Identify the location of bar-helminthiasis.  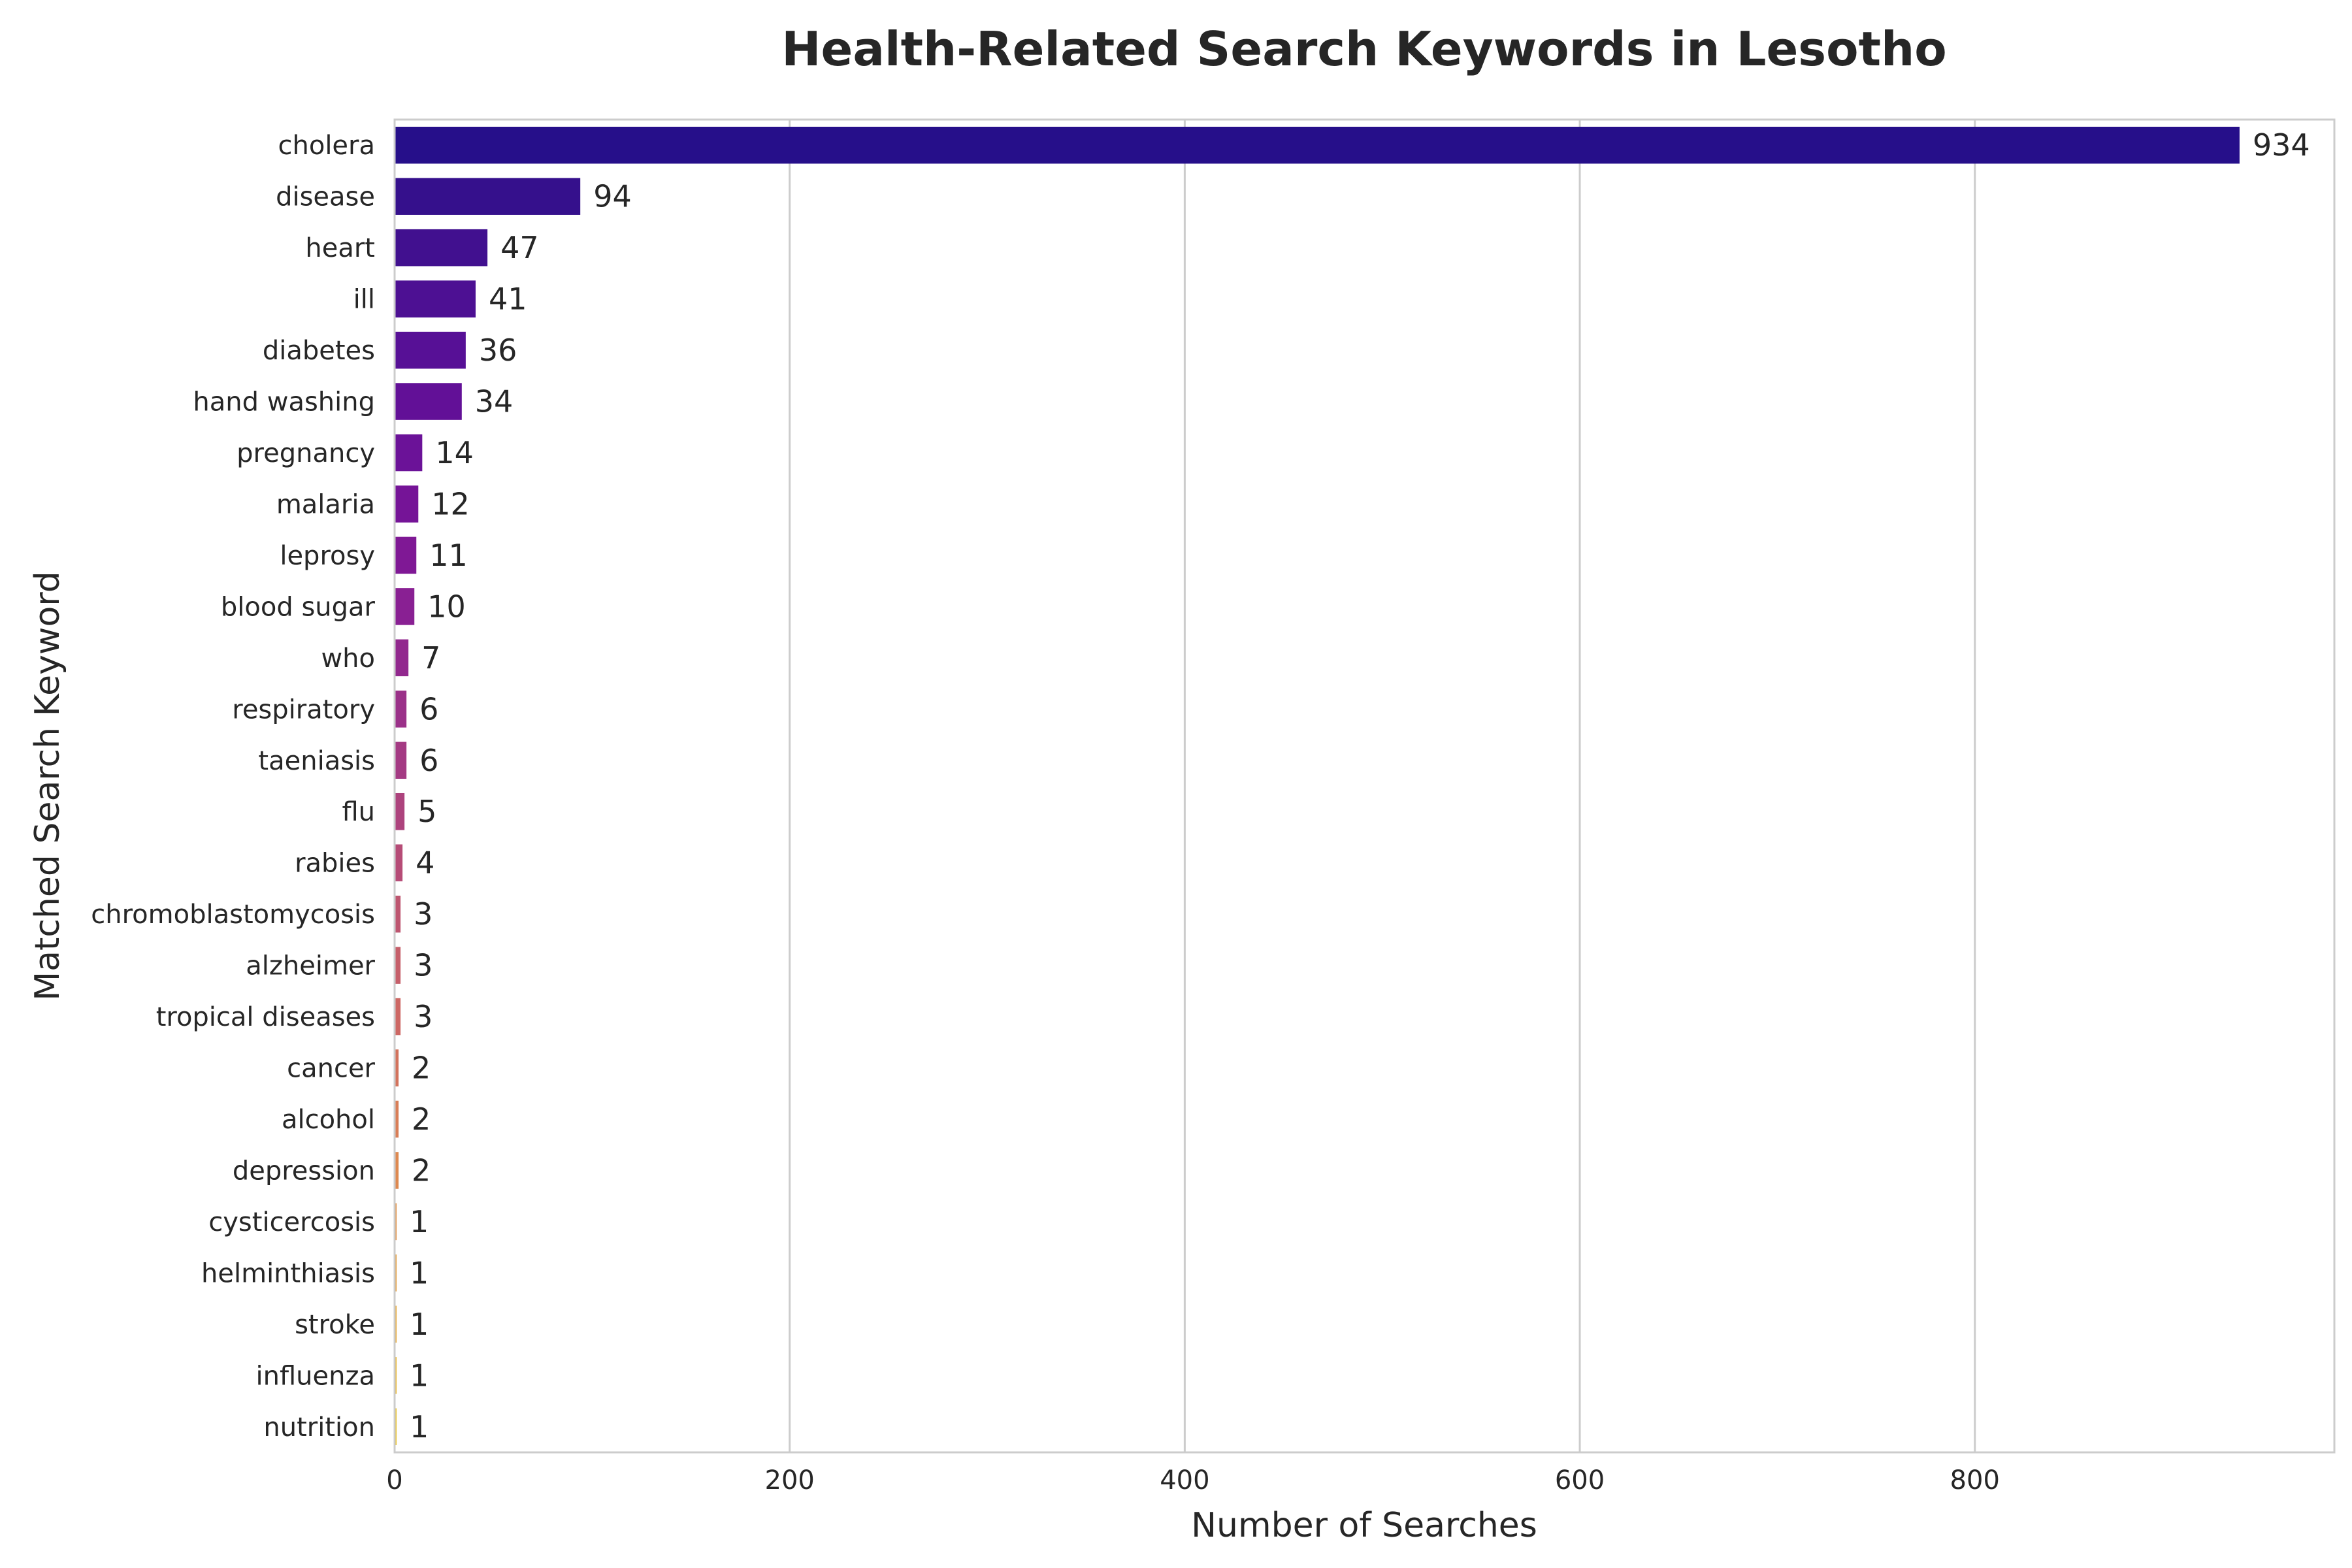
(396, 1273).